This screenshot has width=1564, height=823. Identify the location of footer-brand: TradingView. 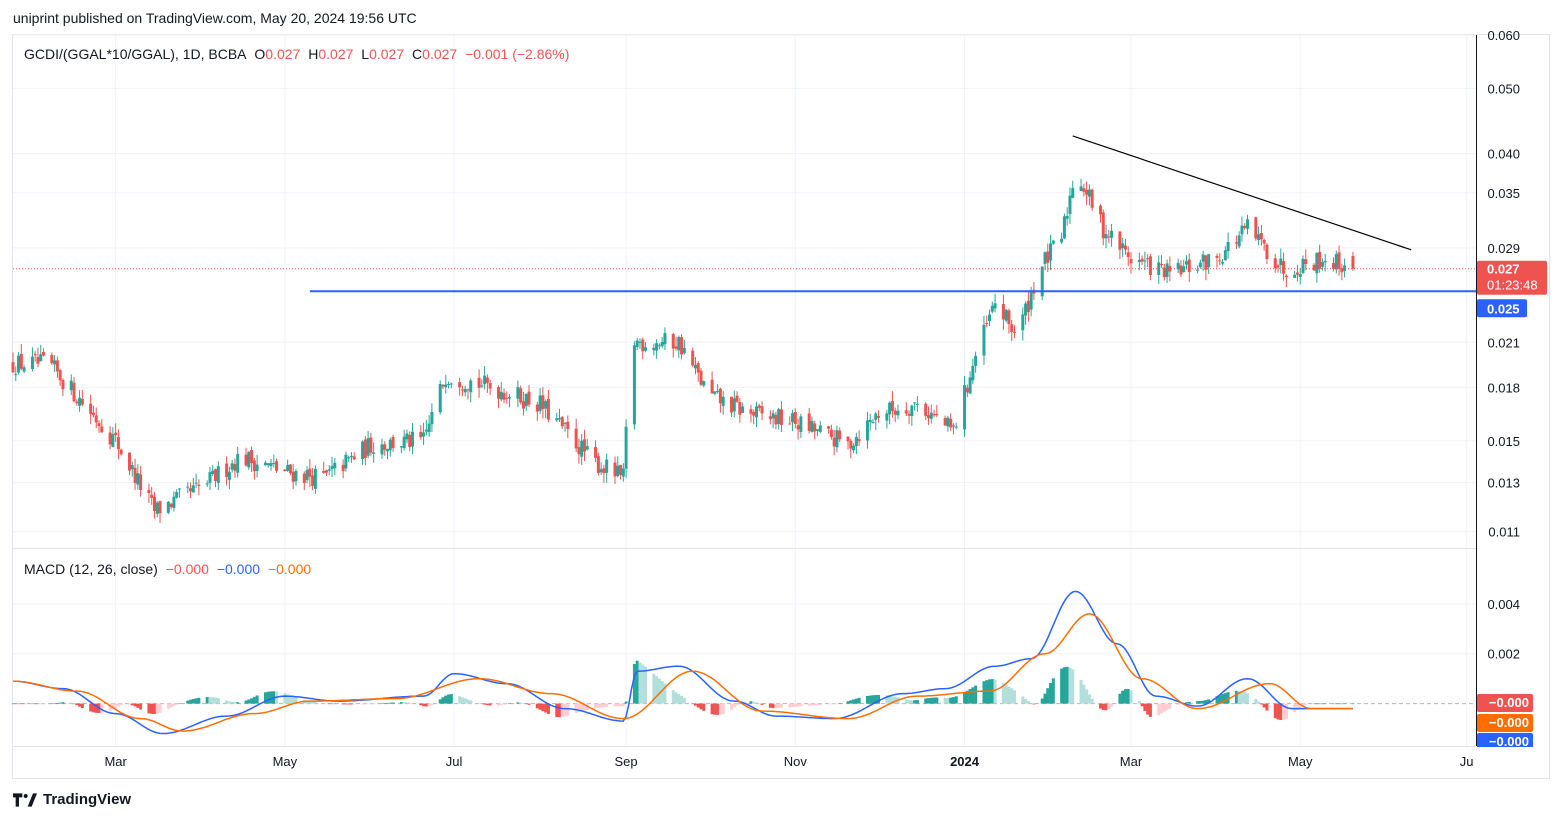
(72, 799).